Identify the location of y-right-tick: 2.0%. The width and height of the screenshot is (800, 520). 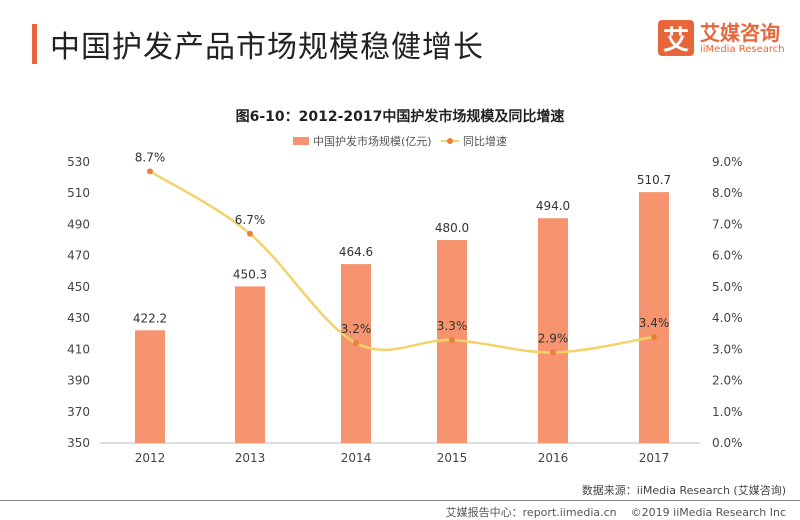
(727, 381).